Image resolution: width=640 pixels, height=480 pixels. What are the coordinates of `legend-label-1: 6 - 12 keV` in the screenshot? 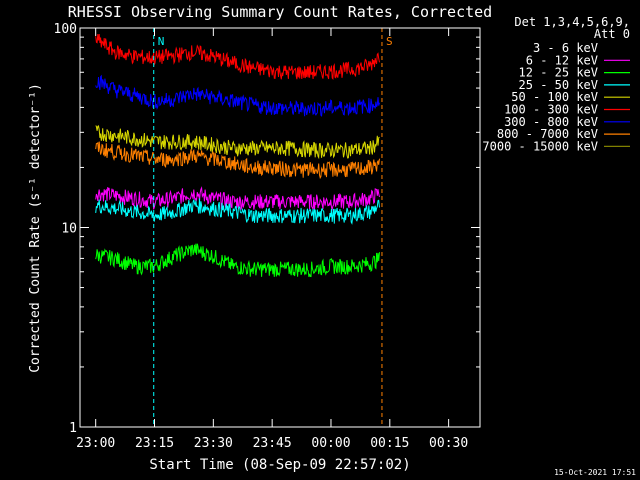 It's located at (562, 60).